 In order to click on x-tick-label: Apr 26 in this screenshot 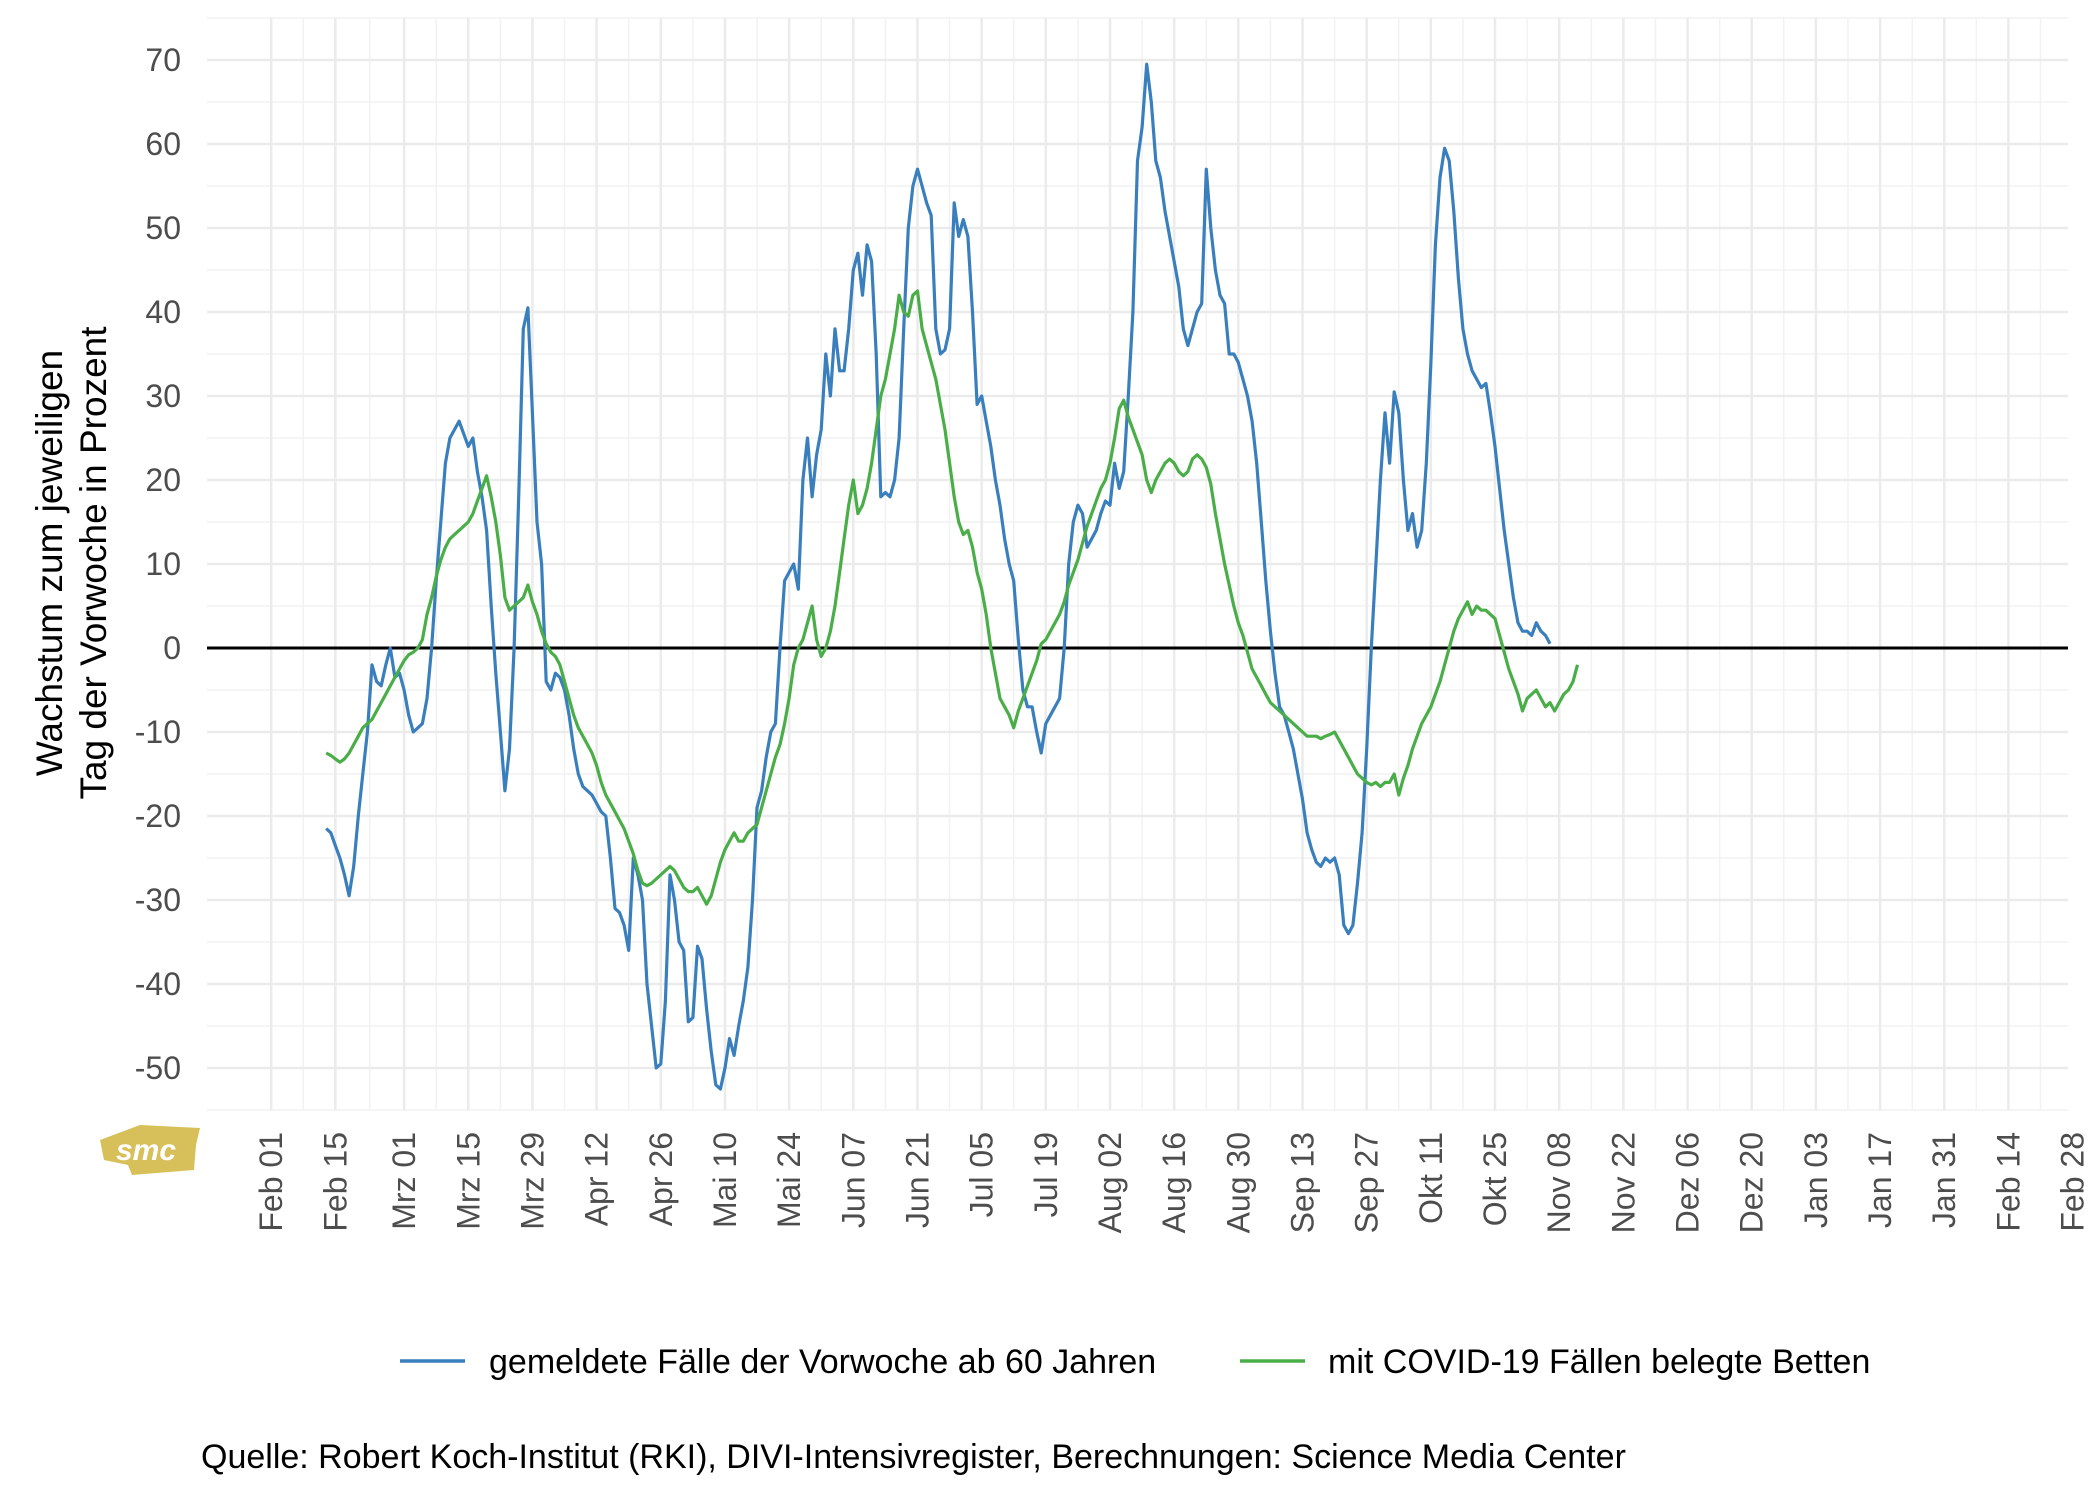, I will do `click(661, 1179)`.